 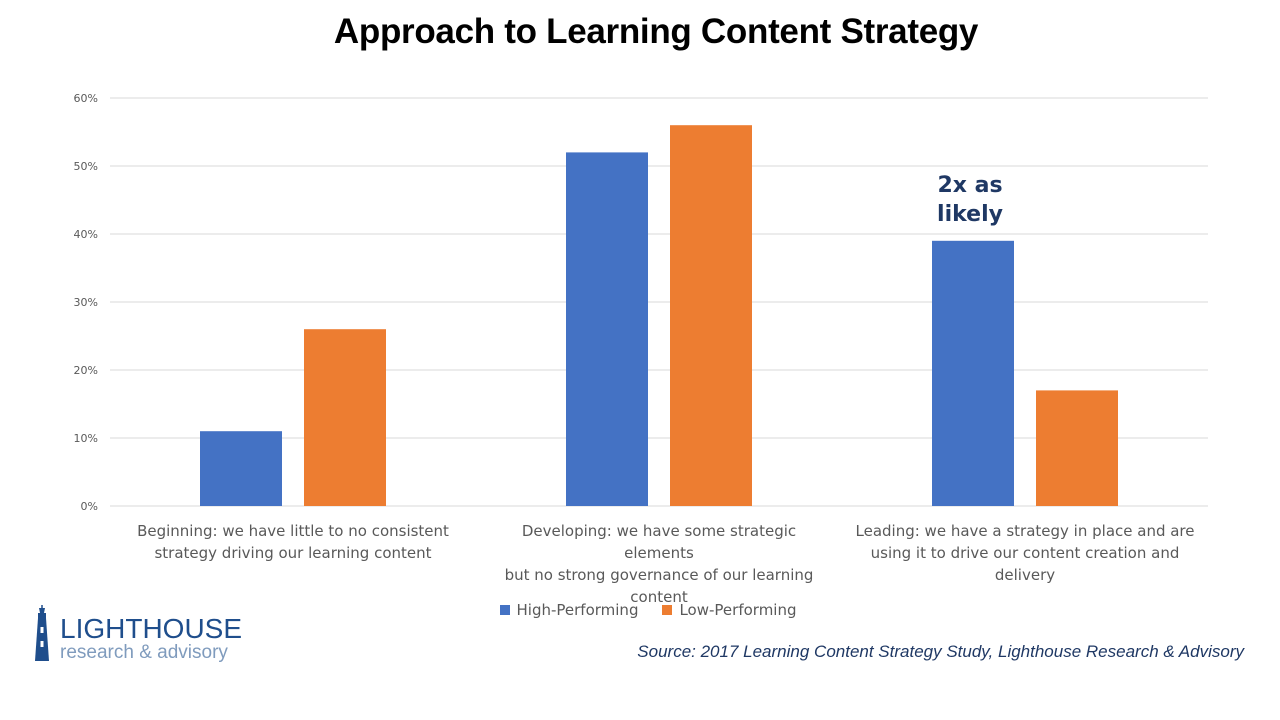 What do you see at coordinates (86, 370) in the screenshot?
I see `y-tick-label: 20%` at bounding box center [86, 370].